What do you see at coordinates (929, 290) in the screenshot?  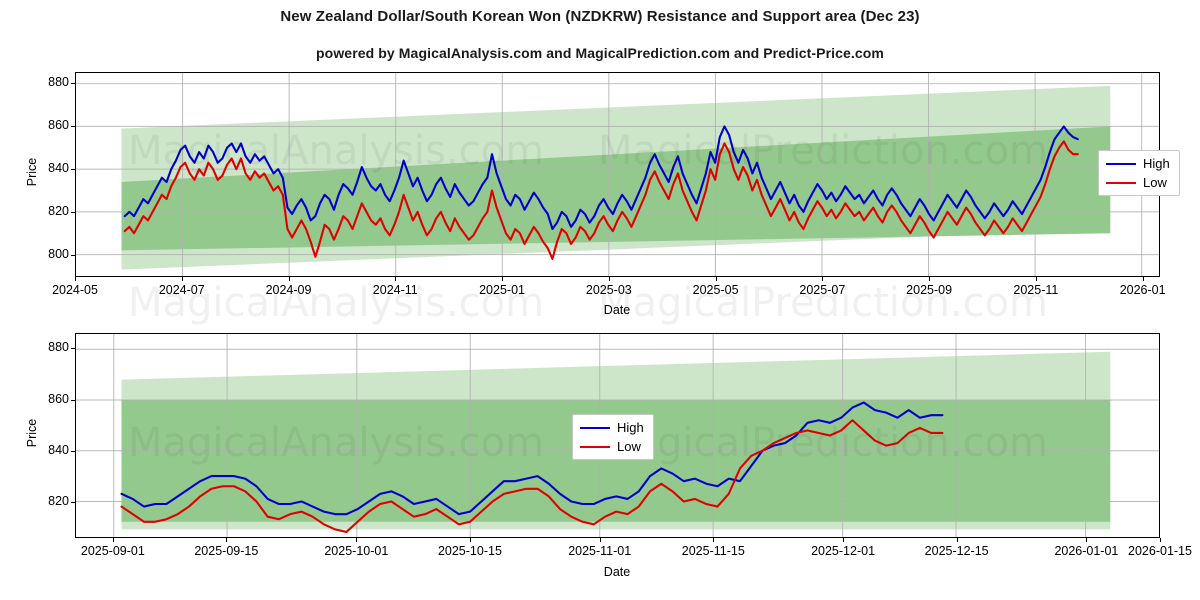 I see `x-tick-label: 2025-09` at bounding box center [929, 290].